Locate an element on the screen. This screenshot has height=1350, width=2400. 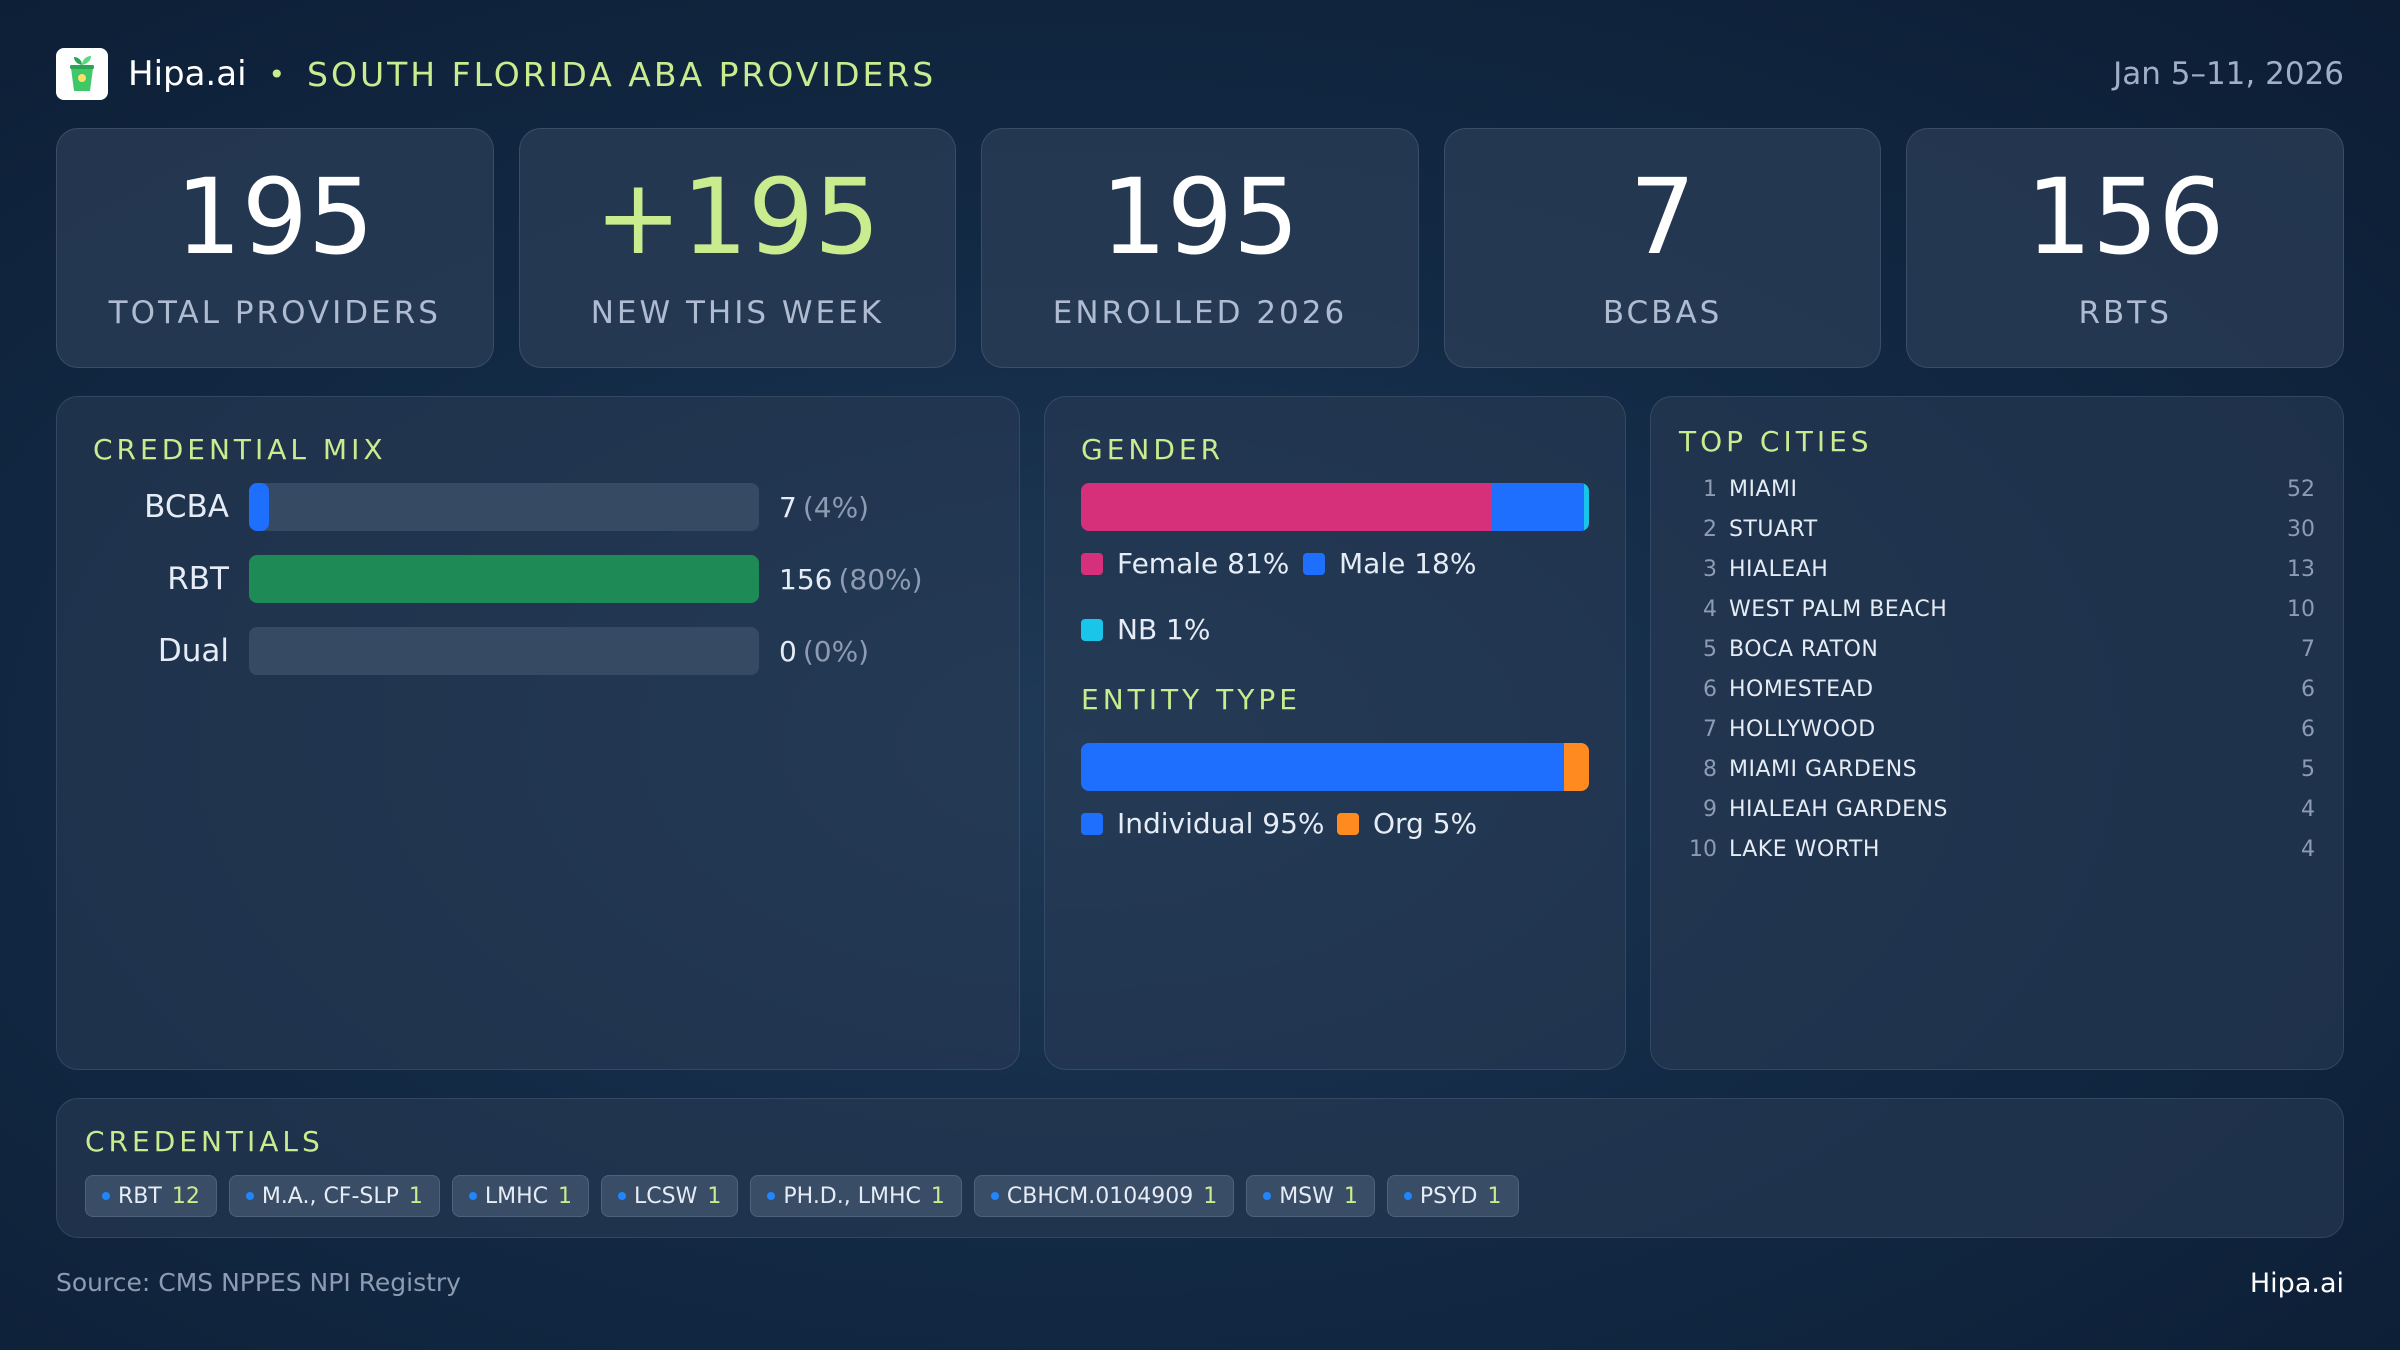
panel-title: CREDENTIAL MIX is located at coordinates (240, 449).